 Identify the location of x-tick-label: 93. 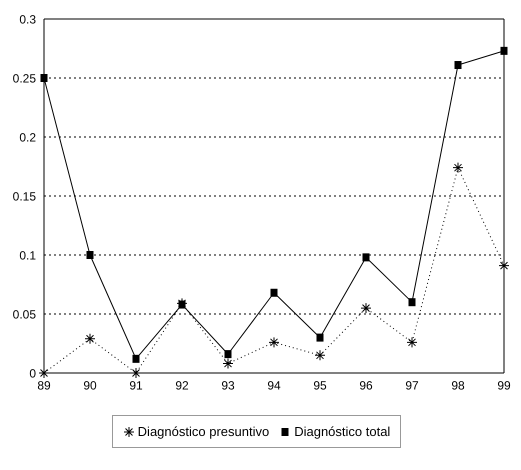
(228, 385).